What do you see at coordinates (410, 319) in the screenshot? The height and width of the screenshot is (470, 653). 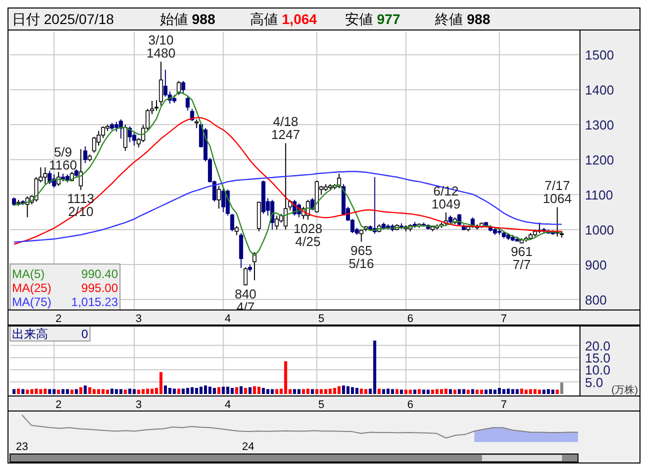 I see `x-tick-label: 6` at bounding box center [410, 319].